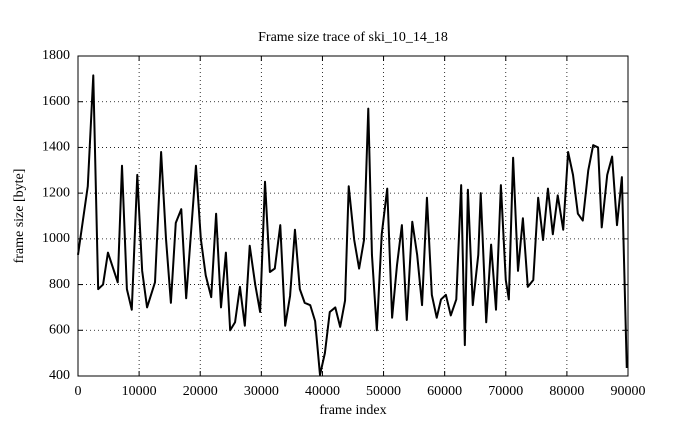  Describe the element at coordinates (505, 391) in the screenshot. I see `x-tick-label: 70000` at that location.